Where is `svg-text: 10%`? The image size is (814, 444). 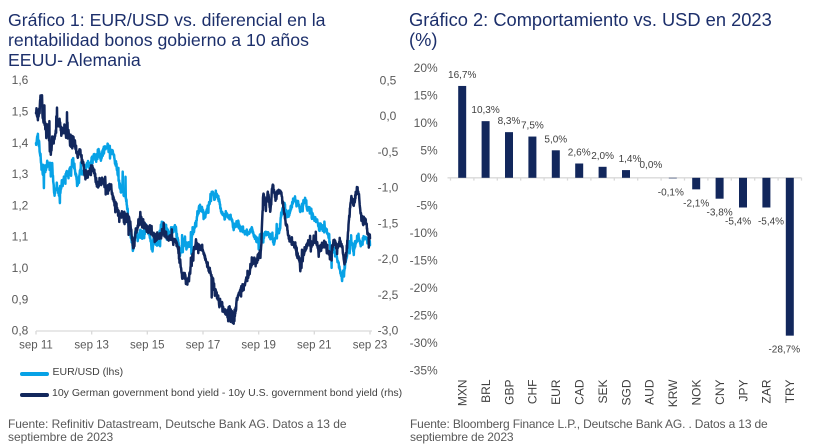 svg-text: 10% is located at coordinates (426, 123).